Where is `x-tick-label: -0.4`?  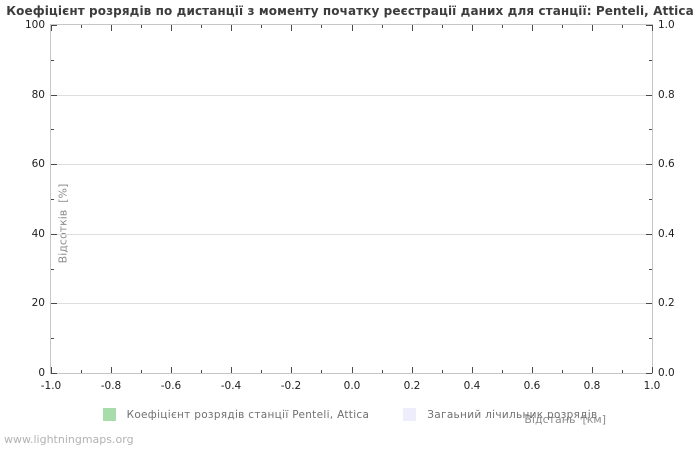 x-tick-label: -0.4 is located at coordinates (231, 386).